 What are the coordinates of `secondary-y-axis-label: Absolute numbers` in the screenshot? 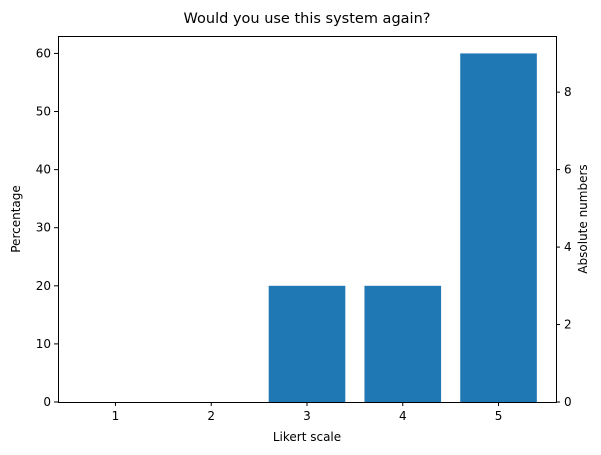 It's located at (583, 218).